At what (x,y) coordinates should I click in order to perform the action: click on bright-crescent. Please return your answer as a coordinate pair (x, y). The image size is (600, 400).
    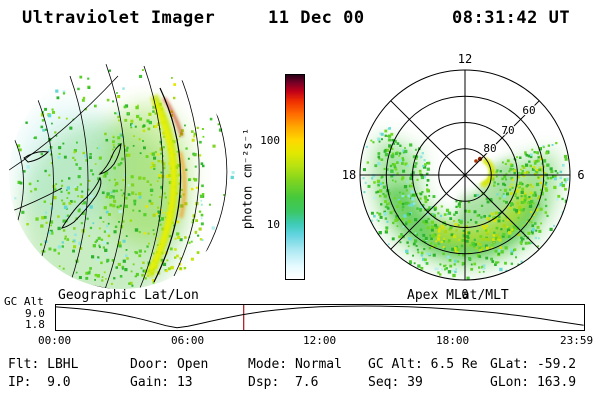
    Looking at the image, I should click on (484, 172).